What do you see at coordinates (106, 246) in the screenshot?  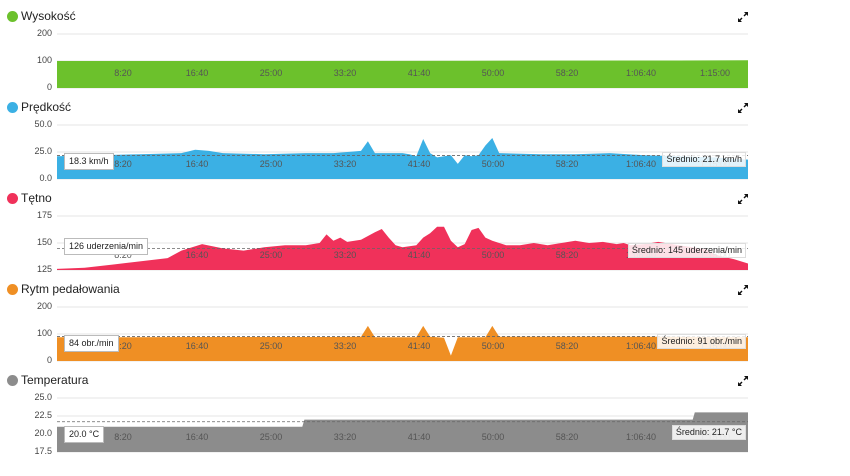 I see `heart-current-value: 126 uderzenia/min` at bounding box center [106, 246].